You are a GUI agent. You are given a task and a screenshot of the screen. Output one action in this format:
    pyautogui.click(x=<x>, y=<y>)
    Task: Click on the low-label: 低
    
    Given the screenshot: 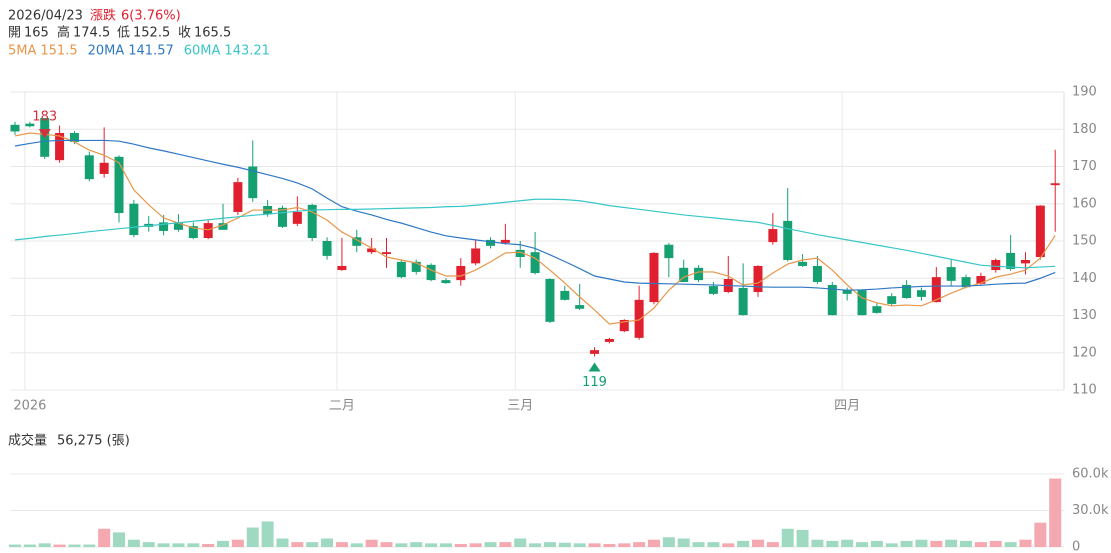 What is the action you would take?
    pyautogui.click(x=123, y=33)
    